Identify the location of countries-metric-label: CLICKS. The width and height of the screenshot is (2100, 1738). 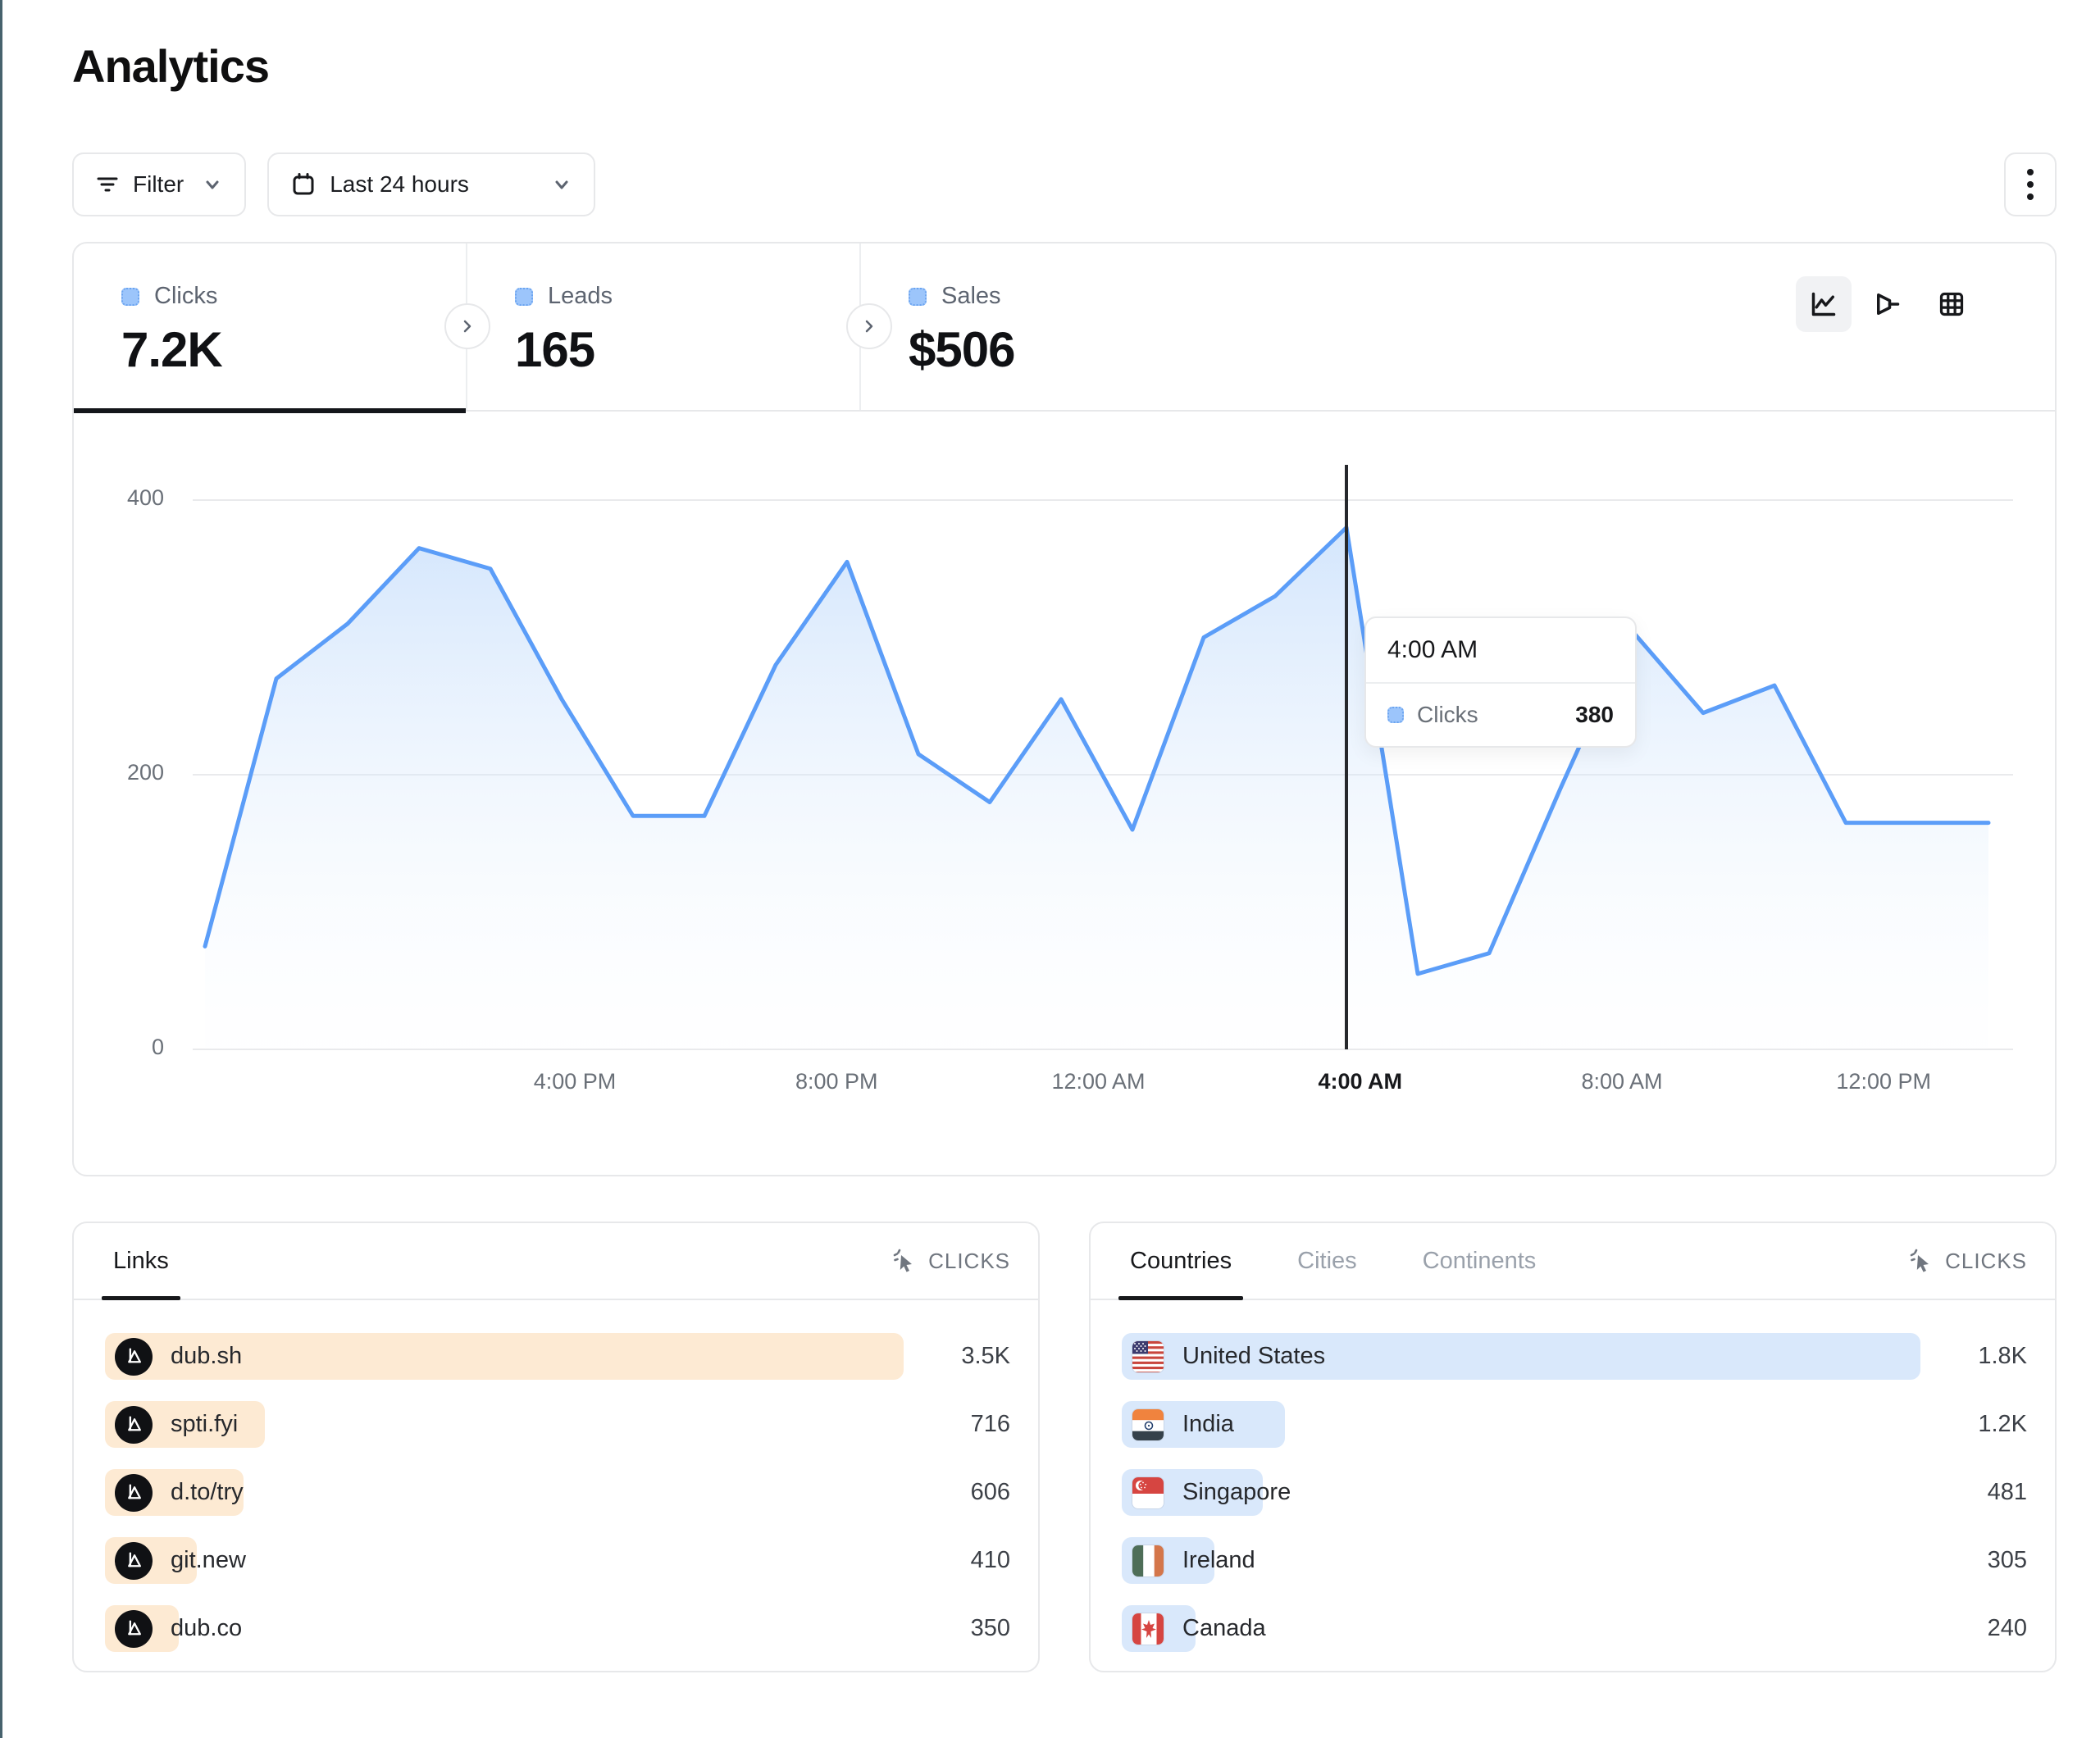
(1986, 1260).